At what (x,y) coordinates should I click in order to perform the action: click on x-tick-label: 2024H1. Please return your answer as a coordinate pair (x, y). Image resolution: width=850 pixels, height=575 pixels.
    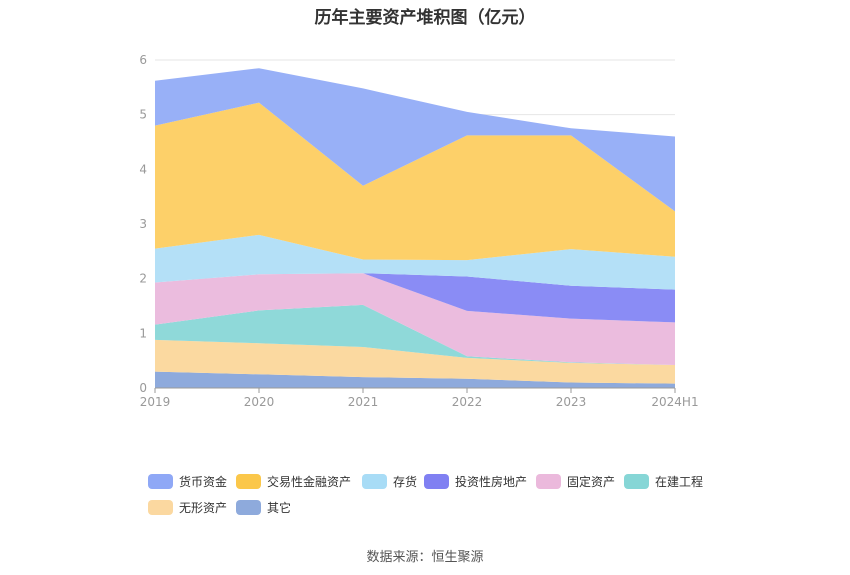
    Looking at the image, I should click on (674, 402).